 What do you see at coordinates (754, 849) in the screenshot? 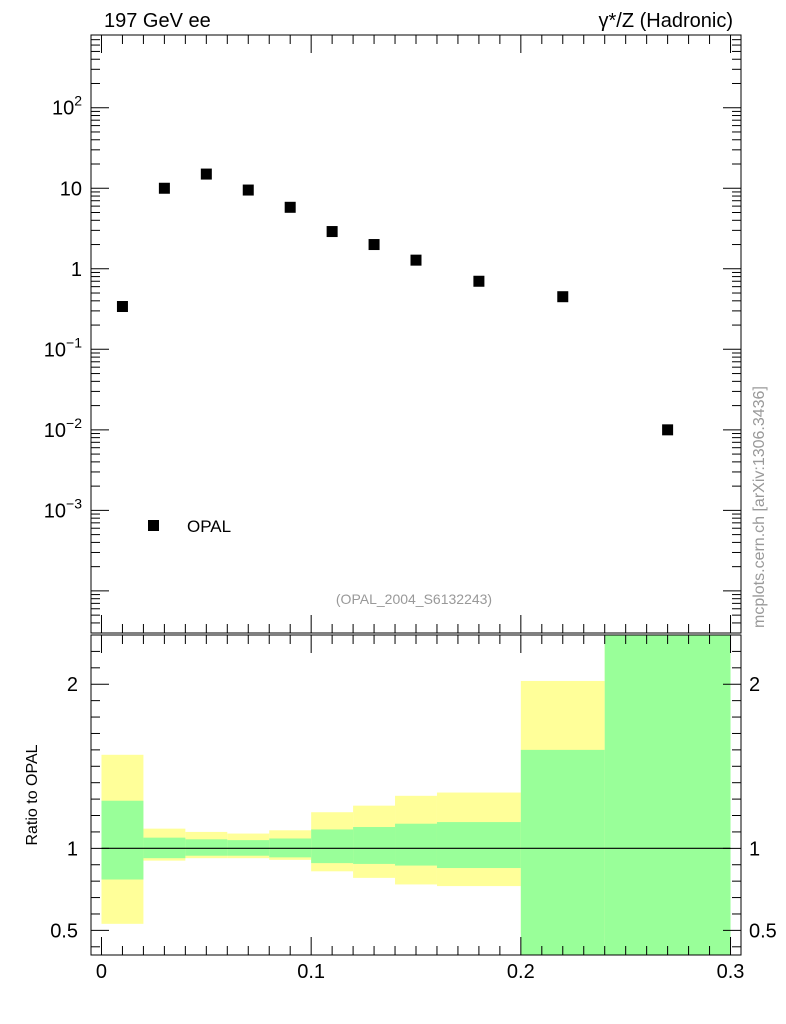
I see `ratio-y-tick-label-right: 1` at bounding box center [754, 849].